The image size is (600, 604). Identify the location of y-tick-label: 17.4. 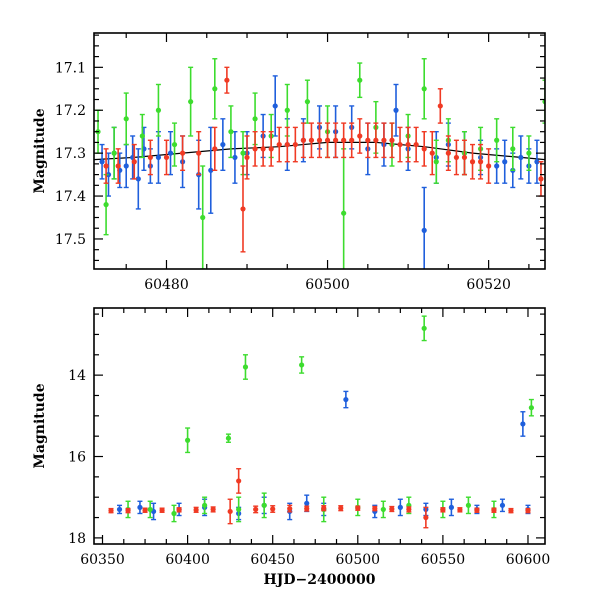
(70, 197).